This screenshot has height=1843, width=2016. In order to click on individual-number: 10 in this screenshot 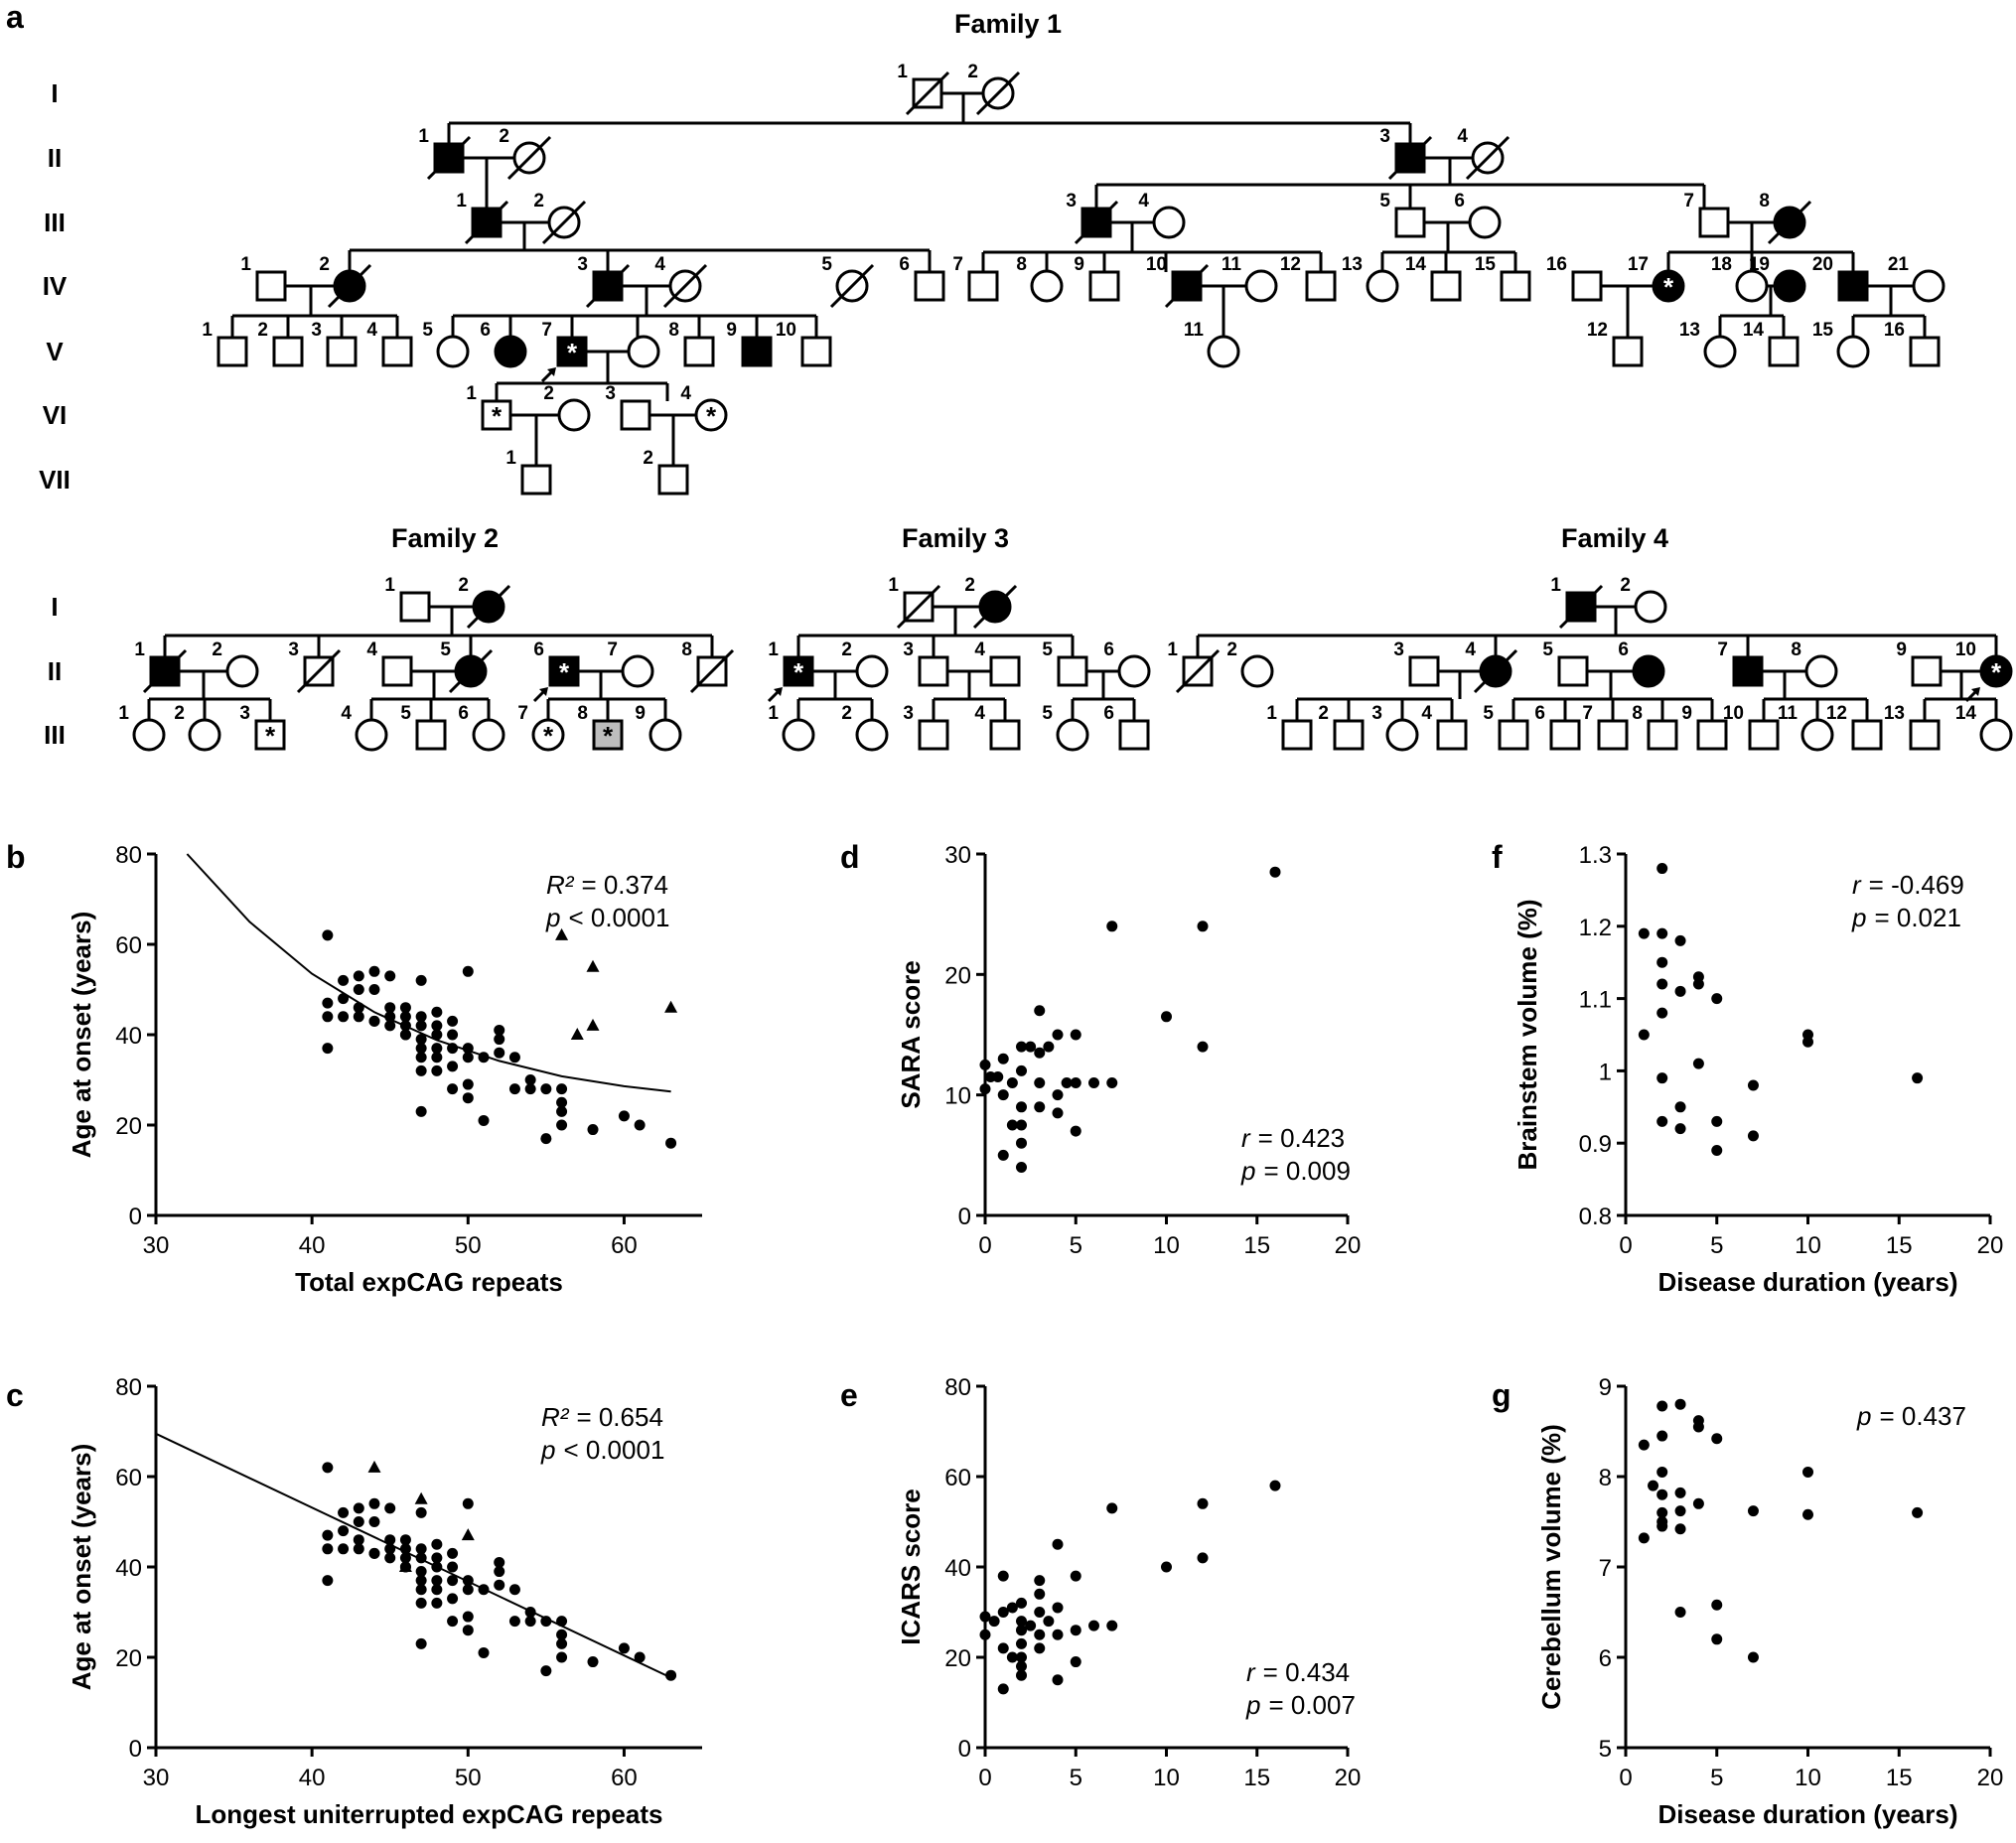, I will do `click(1156, 264)`.